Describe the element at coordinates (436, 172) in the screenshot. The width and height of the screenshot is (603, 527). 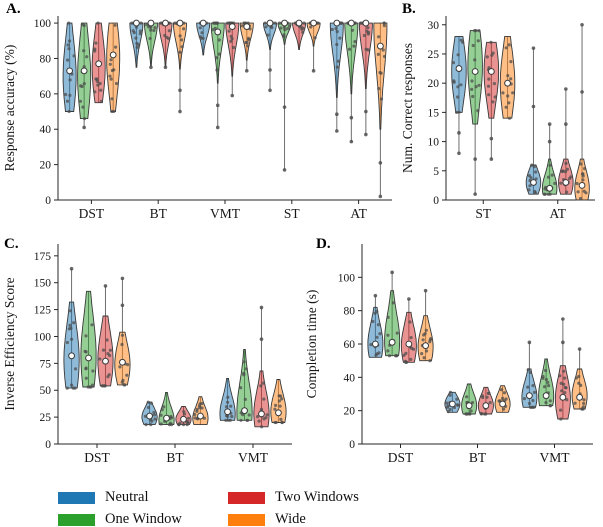
I see `y-tick-label: 5` at that location.